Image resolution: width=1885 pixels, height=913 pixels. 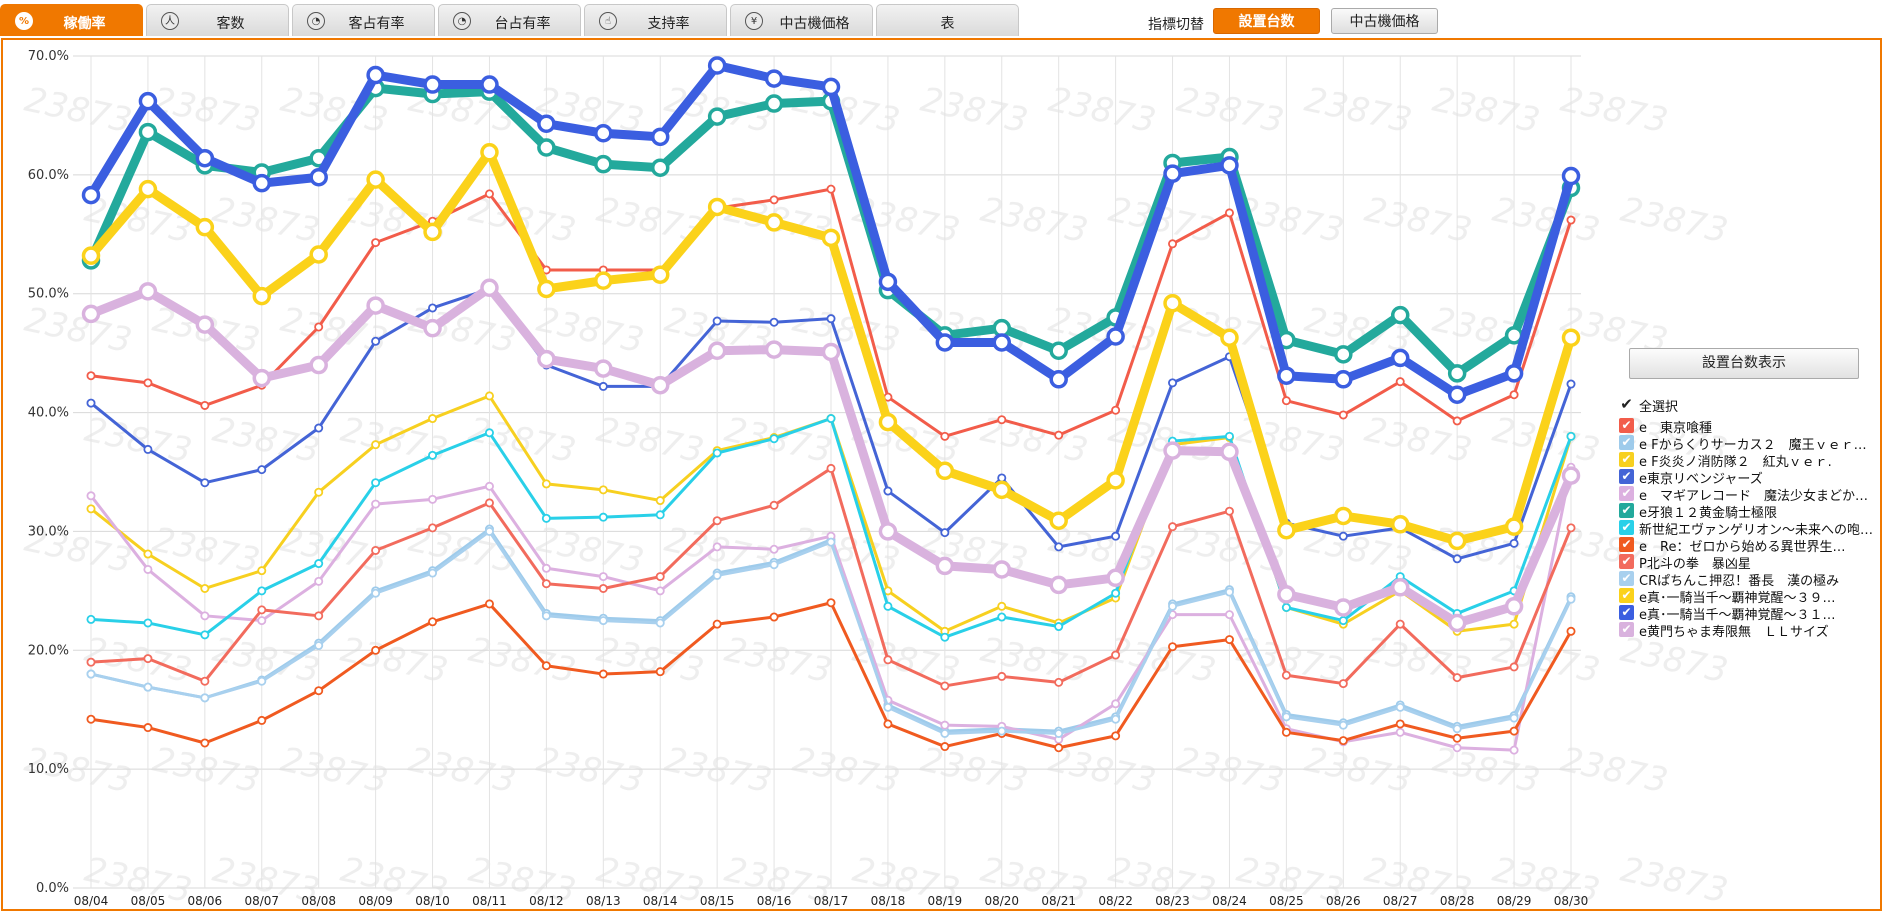 I want to click on tab-4: ☝ 支持率, so click(x=655, y=20).